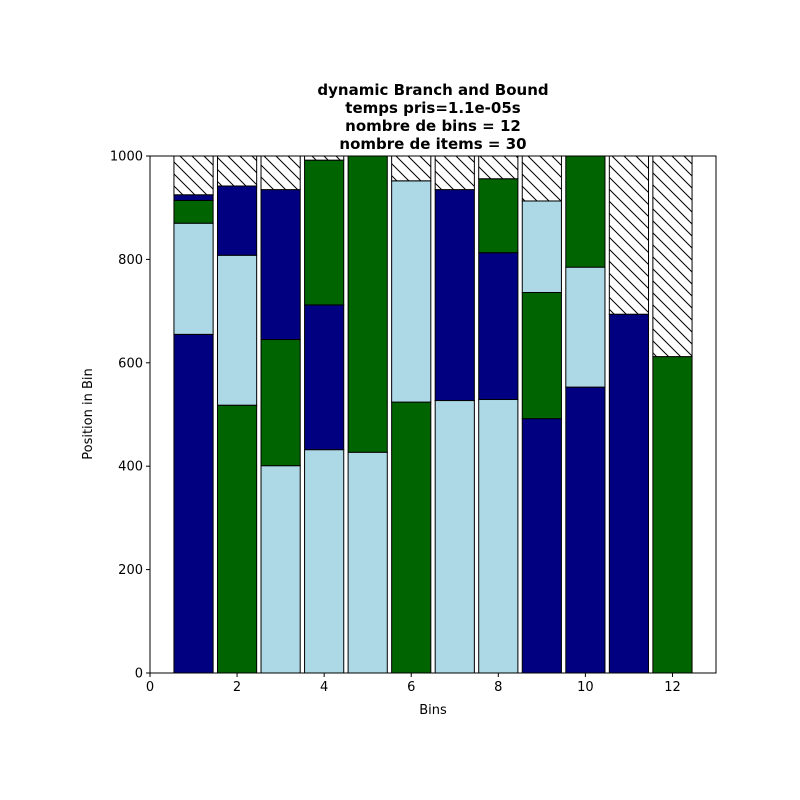 This screenshot has width=800, height=800. What do you see at coordinates (629, 235) in the screenshot?
I see `bin-11-free-space` at bounding box center [629, 235].